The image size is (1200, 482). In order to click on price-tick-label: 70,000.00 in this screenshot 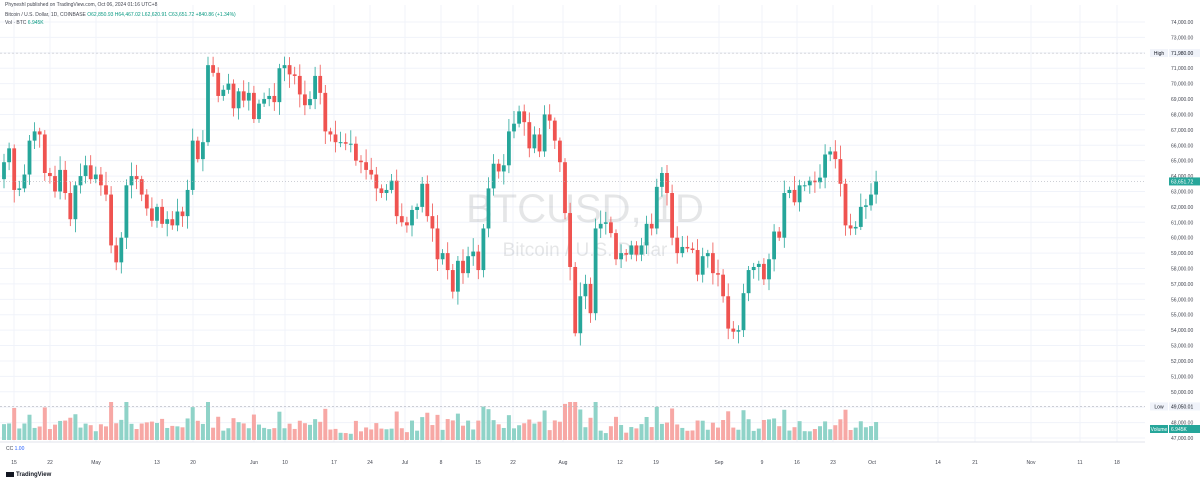, I will do `click(1182, 85)`.